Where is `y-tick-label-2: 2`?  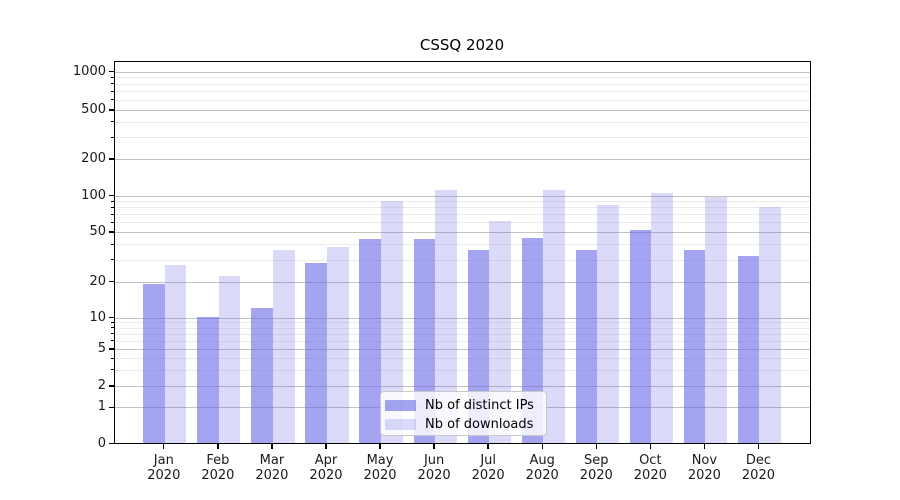
y-tick-label-2: 2 is located at coordinates (101, 385).